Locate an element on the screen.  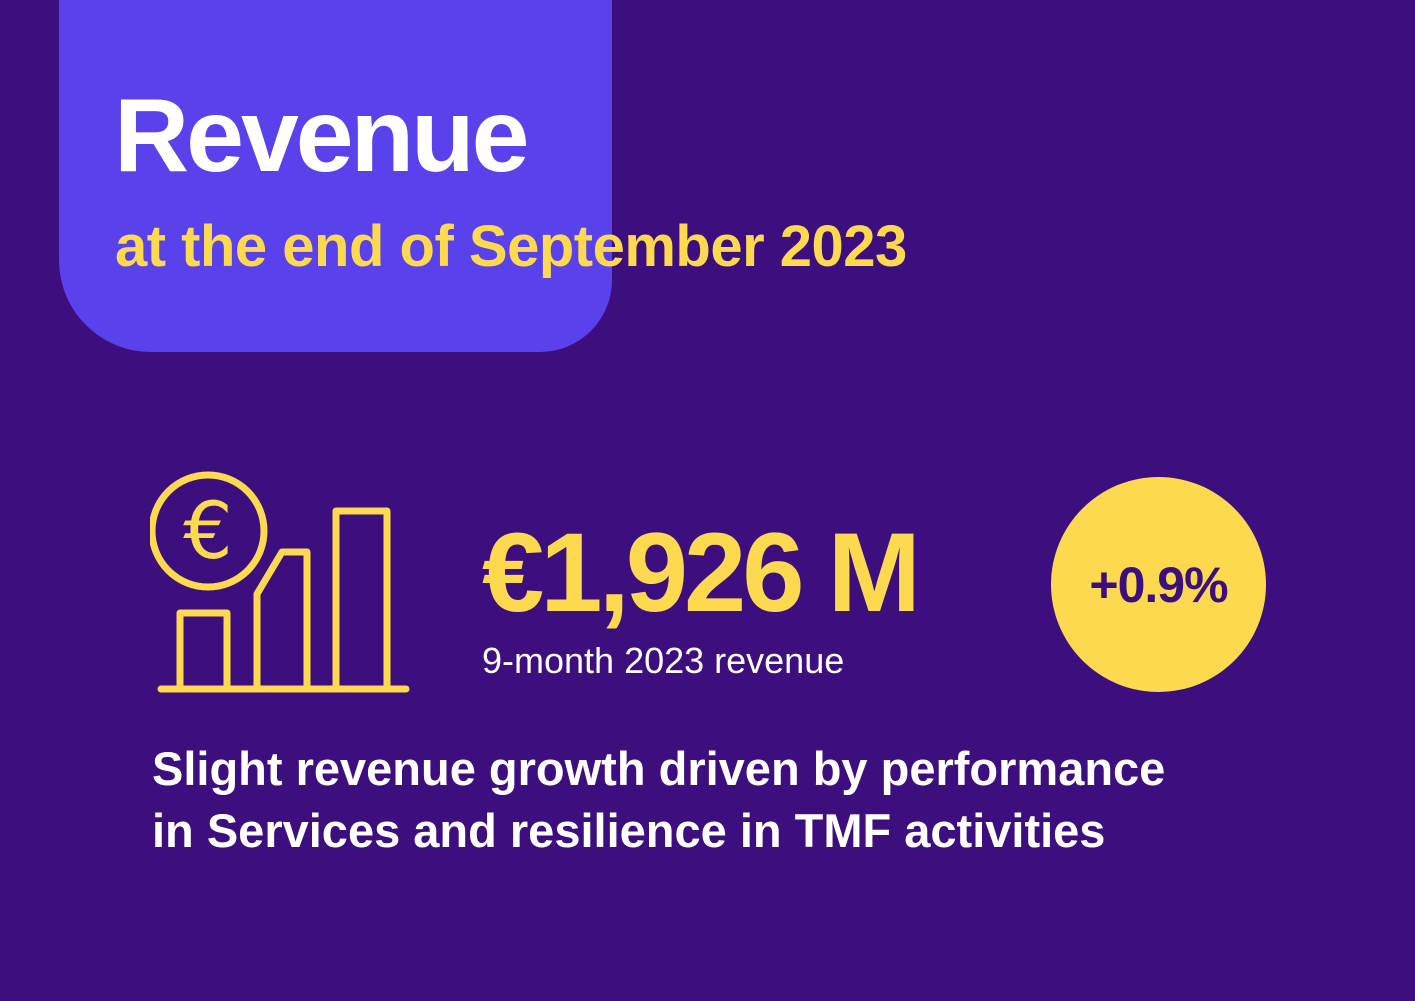
euro-bar-chart-icon: € is located at coordinates (281, 585).